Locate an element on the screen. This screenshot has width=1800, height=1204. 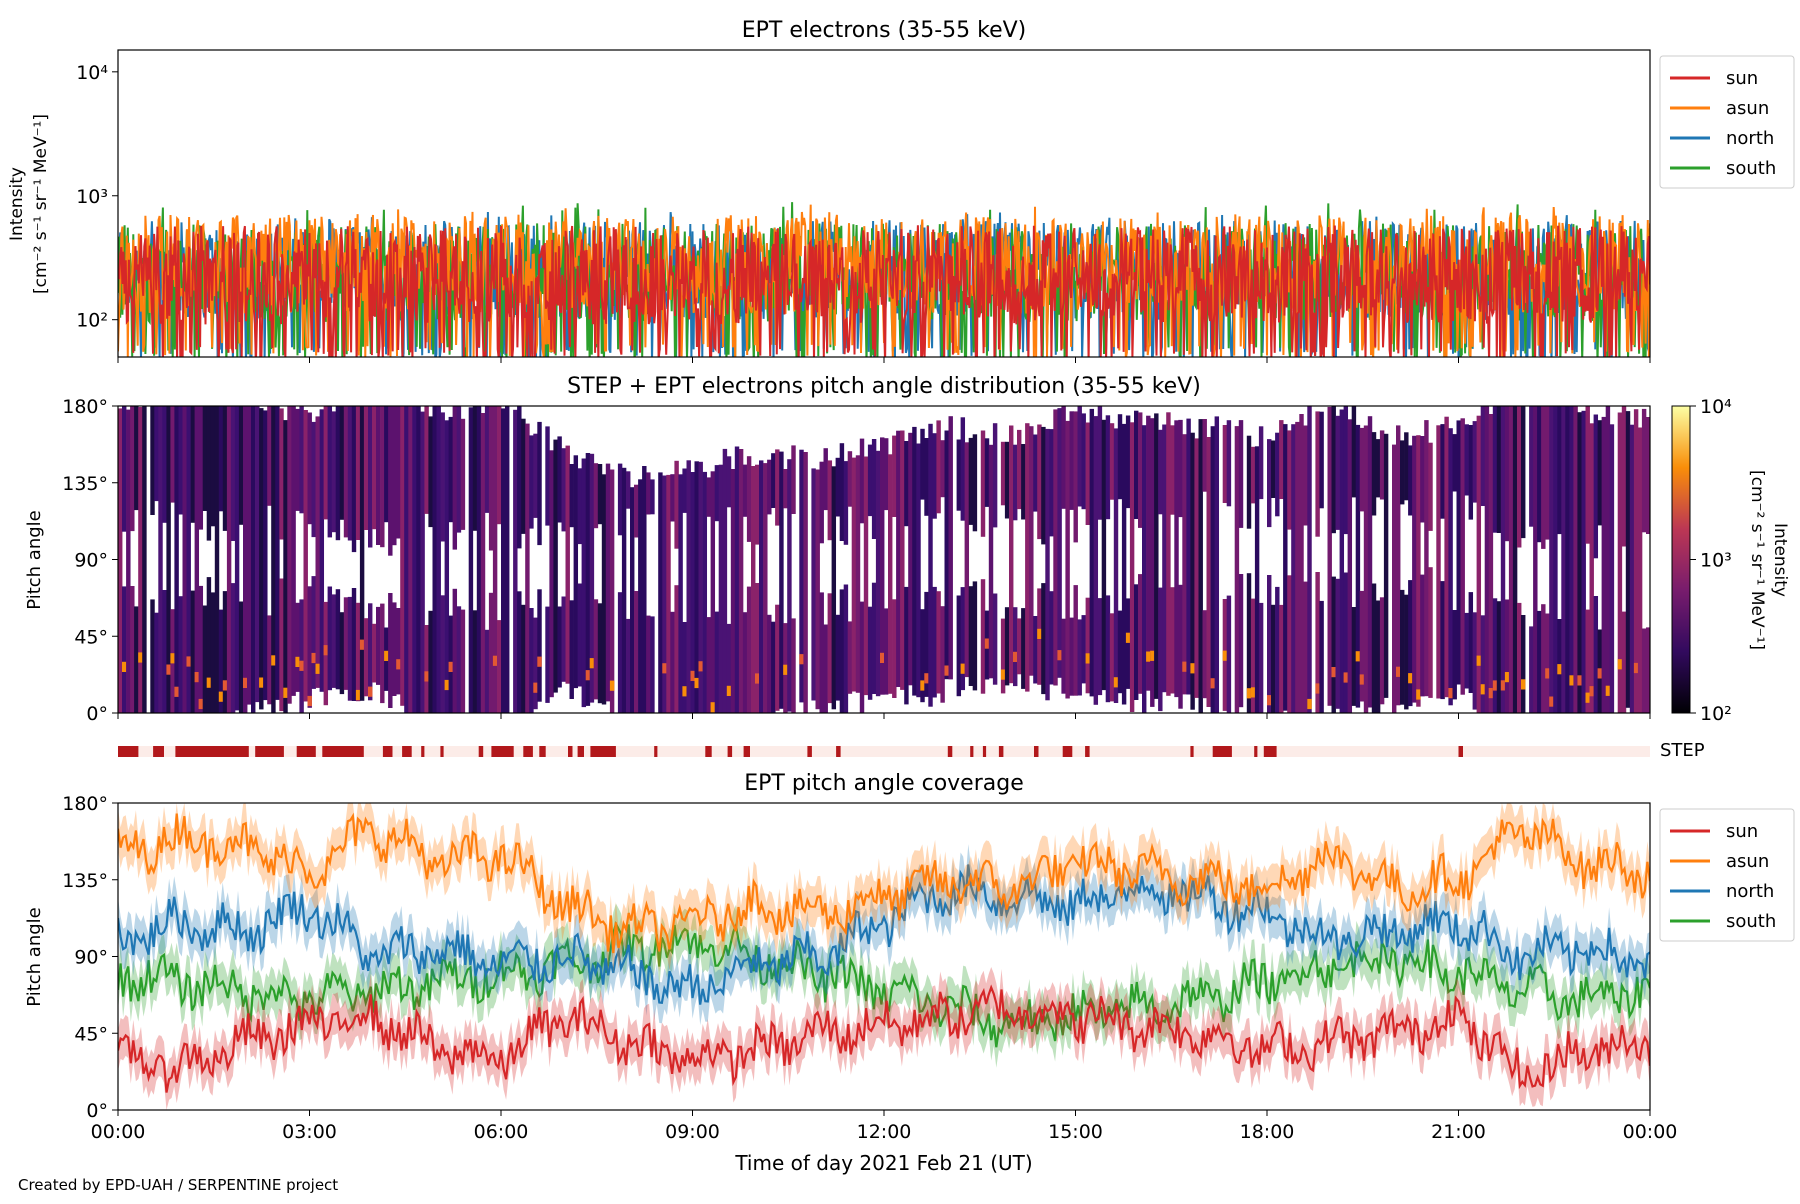
y-tick-label: 135° is located at coordinates (85, 881).